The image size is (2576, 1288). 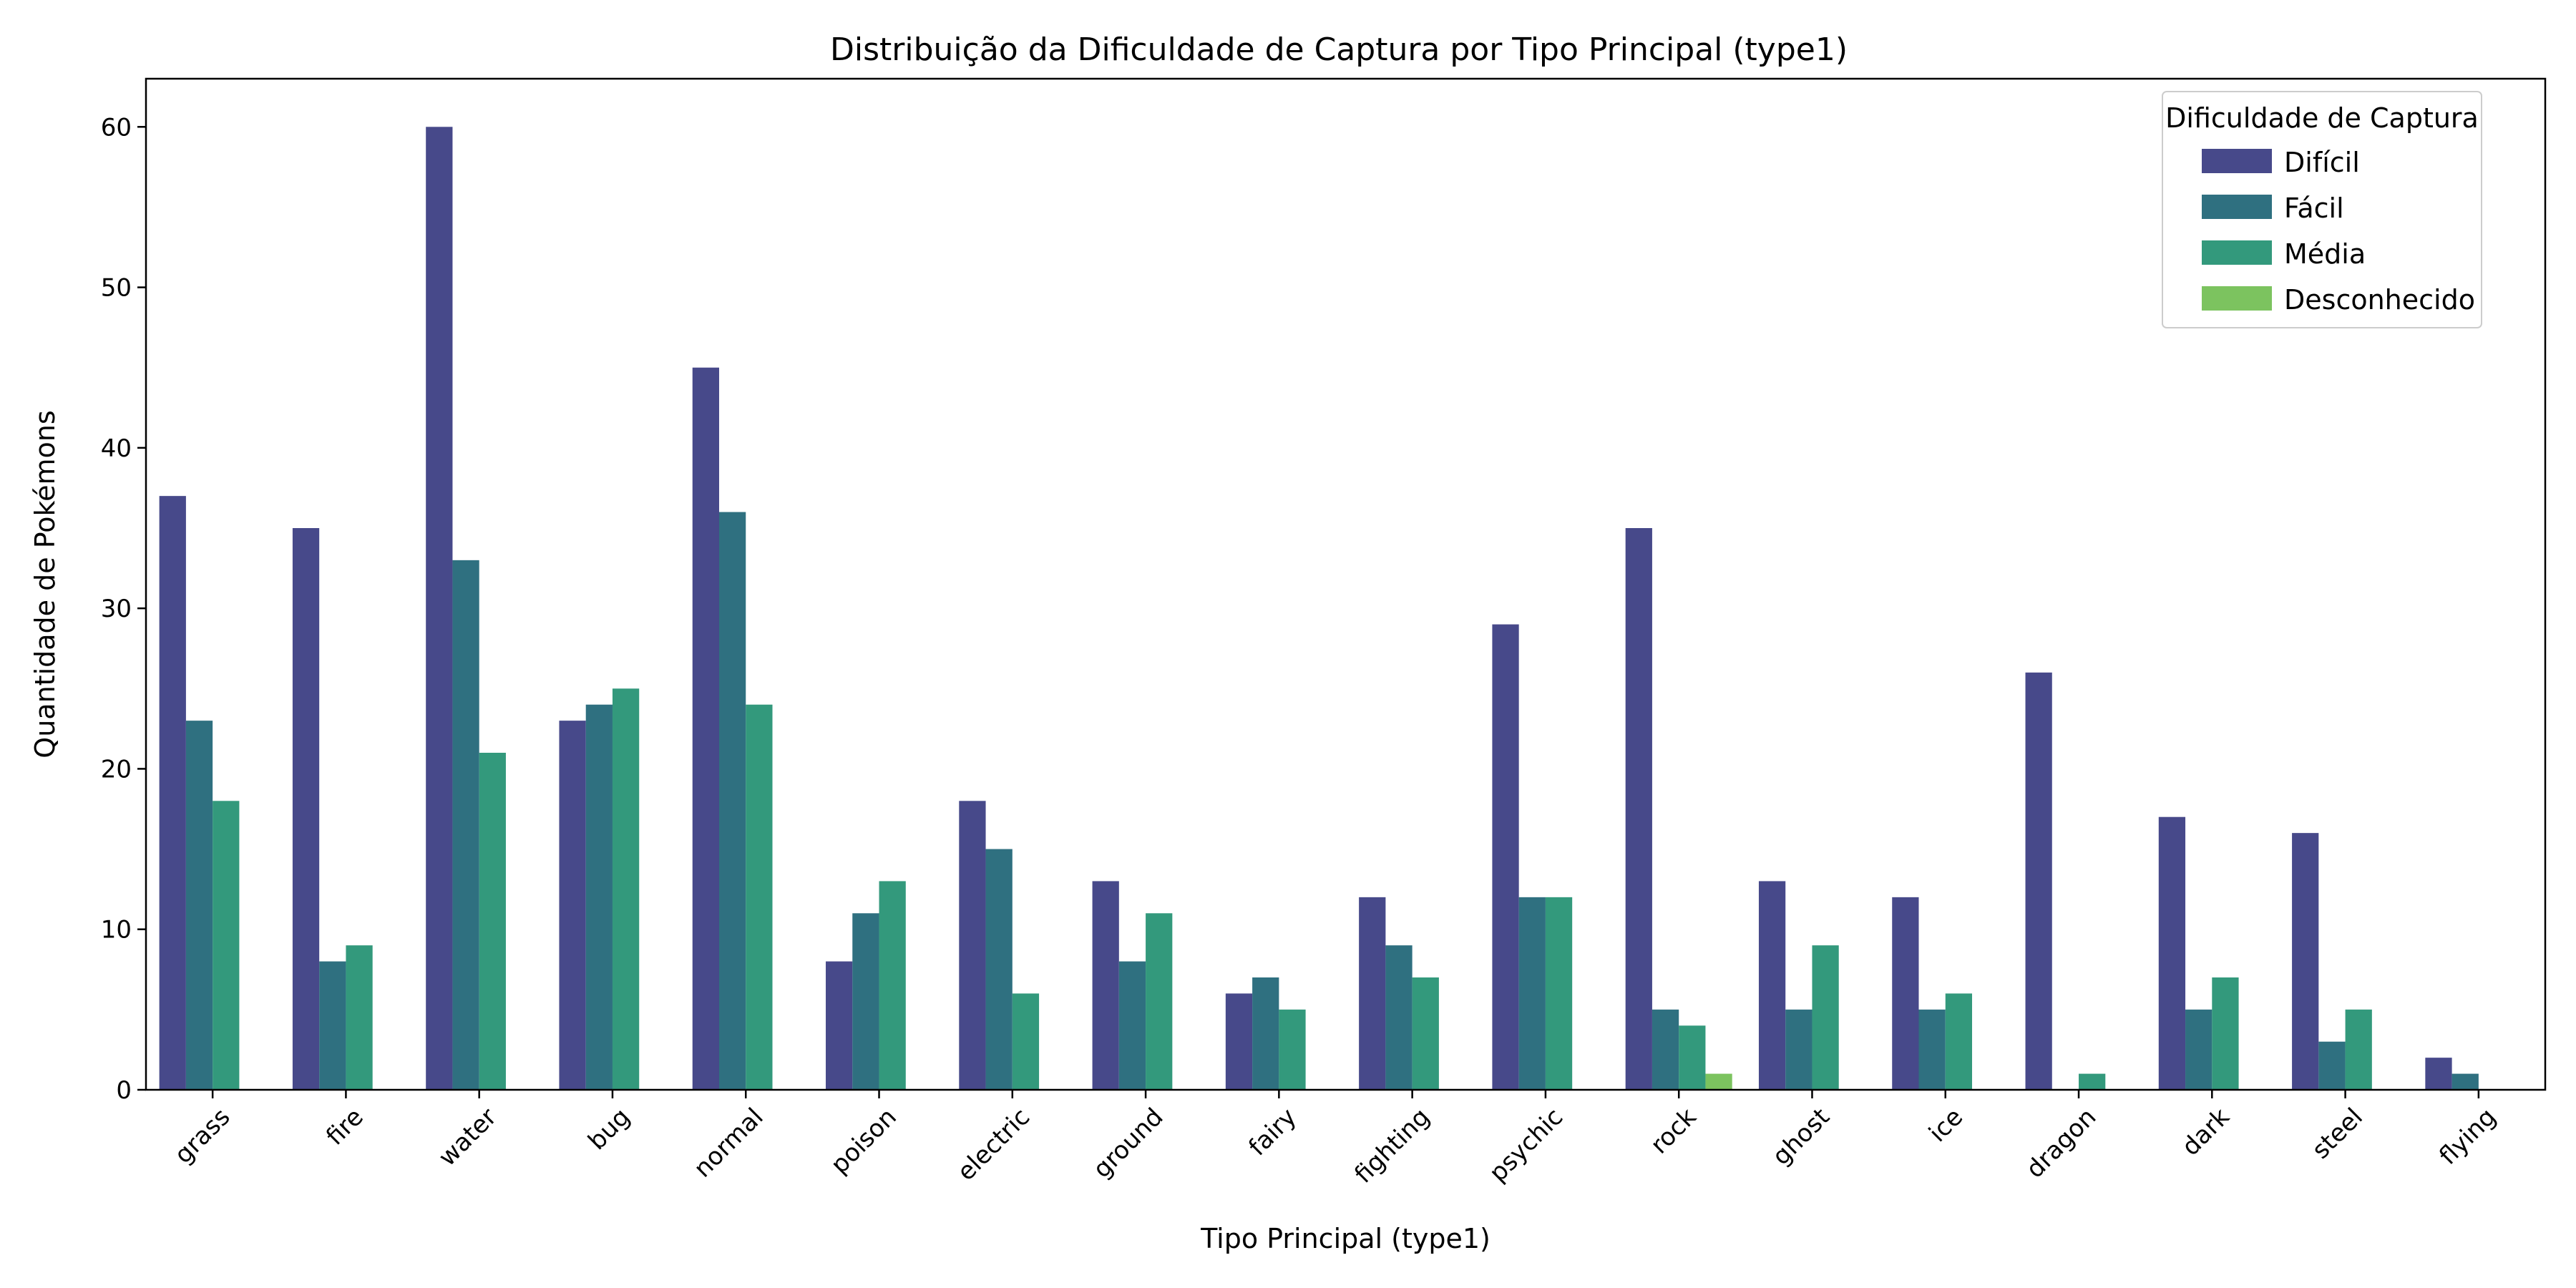 What do you see at coordinates (1692, 1057) in the screenshot?
I see `bar-rock-média` at bounding box center [1692, 1057].